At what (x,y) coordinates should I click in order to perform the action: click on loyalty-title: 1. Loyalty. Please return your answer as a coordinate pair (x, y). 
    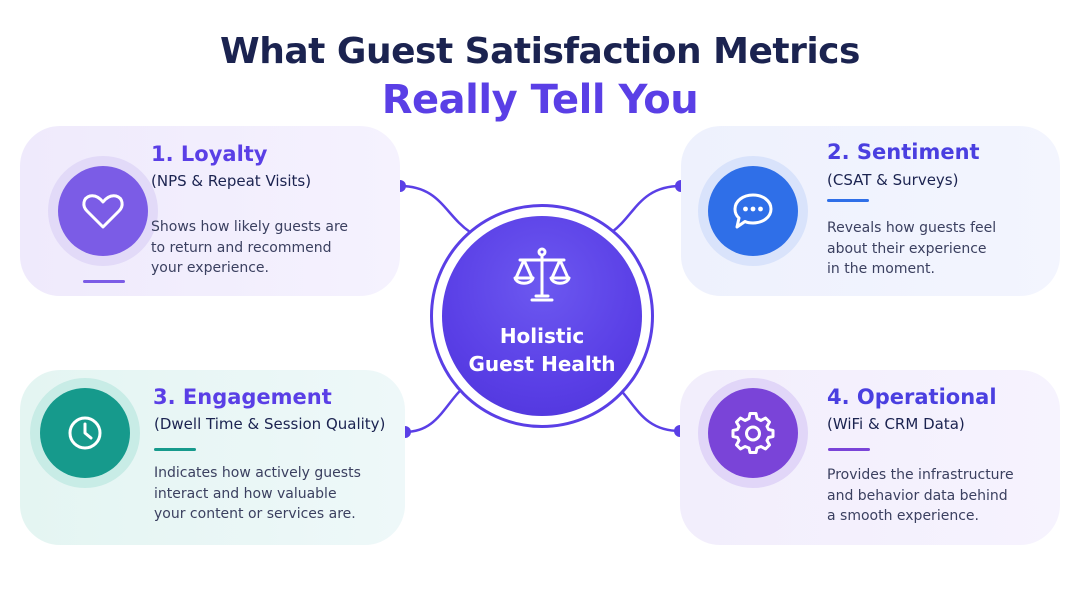
    Looking at the image, I should click on (209, 154).